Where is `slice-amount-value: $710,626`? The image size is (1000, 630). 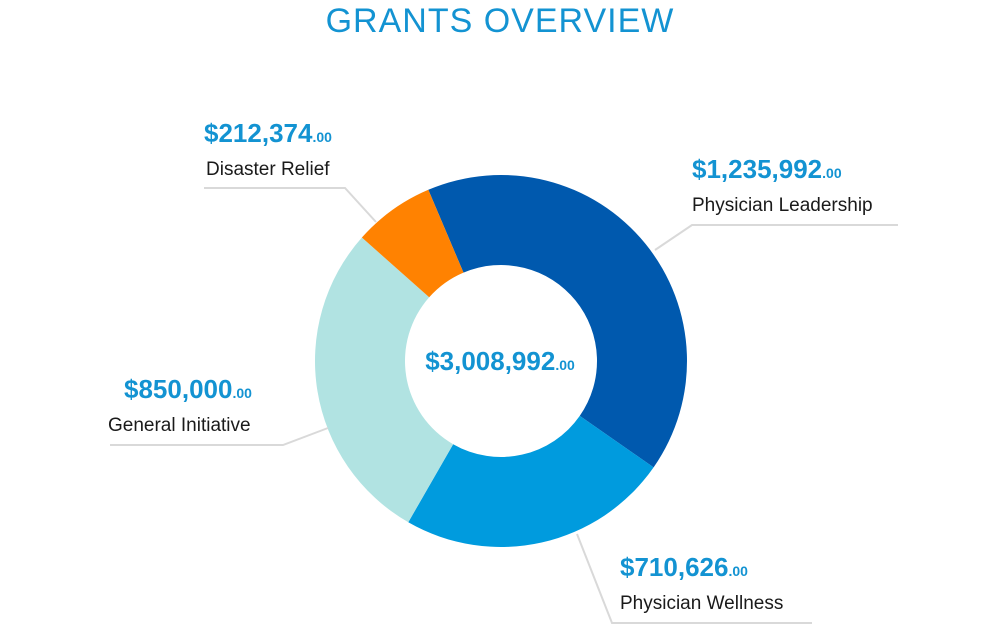
slice-amount-value: $710,626 is located at coordinates (674, 567).